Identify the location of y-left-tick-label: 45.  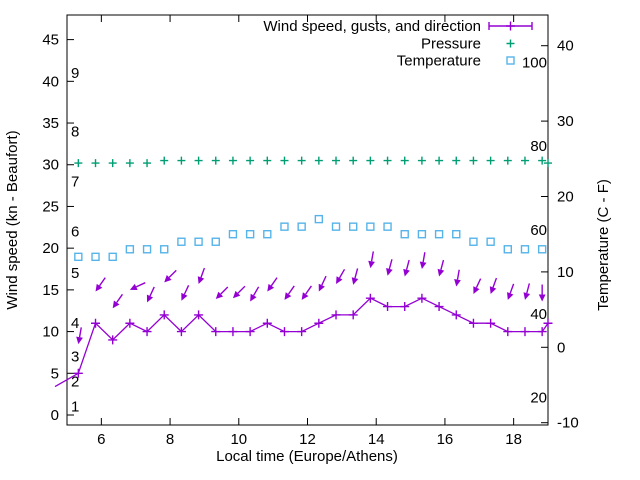
(50, 40).